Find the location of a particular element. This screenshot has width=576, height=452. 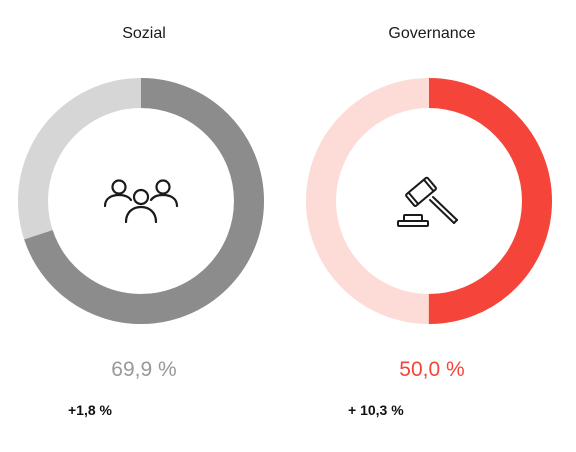

change-percentage: +1,8 % is located at coordinates (90, 410).